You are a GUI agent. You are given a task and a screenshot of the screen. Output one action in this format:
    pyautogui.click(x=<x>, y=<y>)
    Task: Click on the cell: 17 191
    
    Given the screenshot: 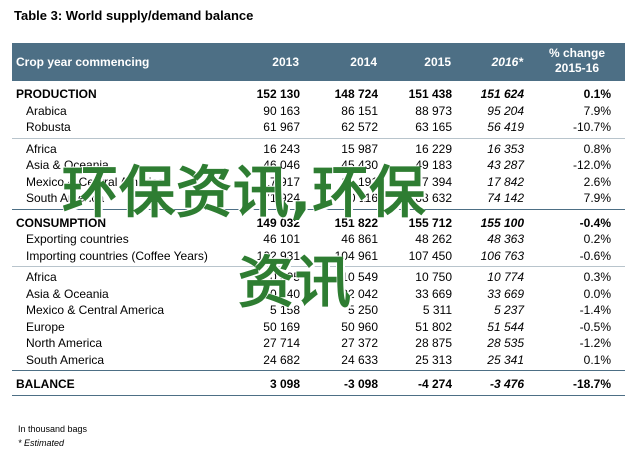 What is the action you would take?
    pyautogui.click(x=359, y=181)
    